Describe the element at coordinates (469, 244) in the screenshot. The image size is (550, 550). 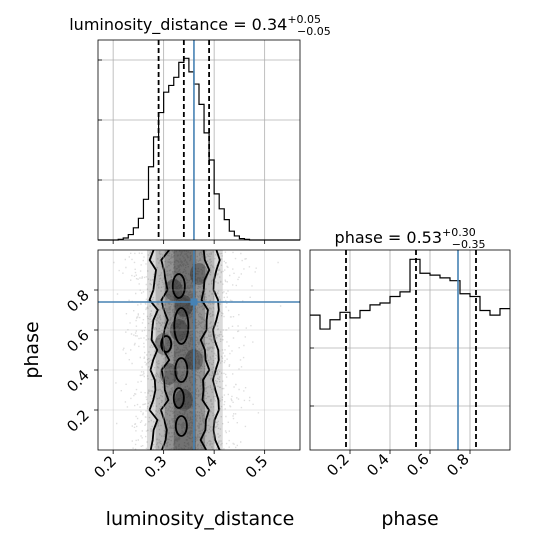
I see `title-sub: −0.35` at that location.